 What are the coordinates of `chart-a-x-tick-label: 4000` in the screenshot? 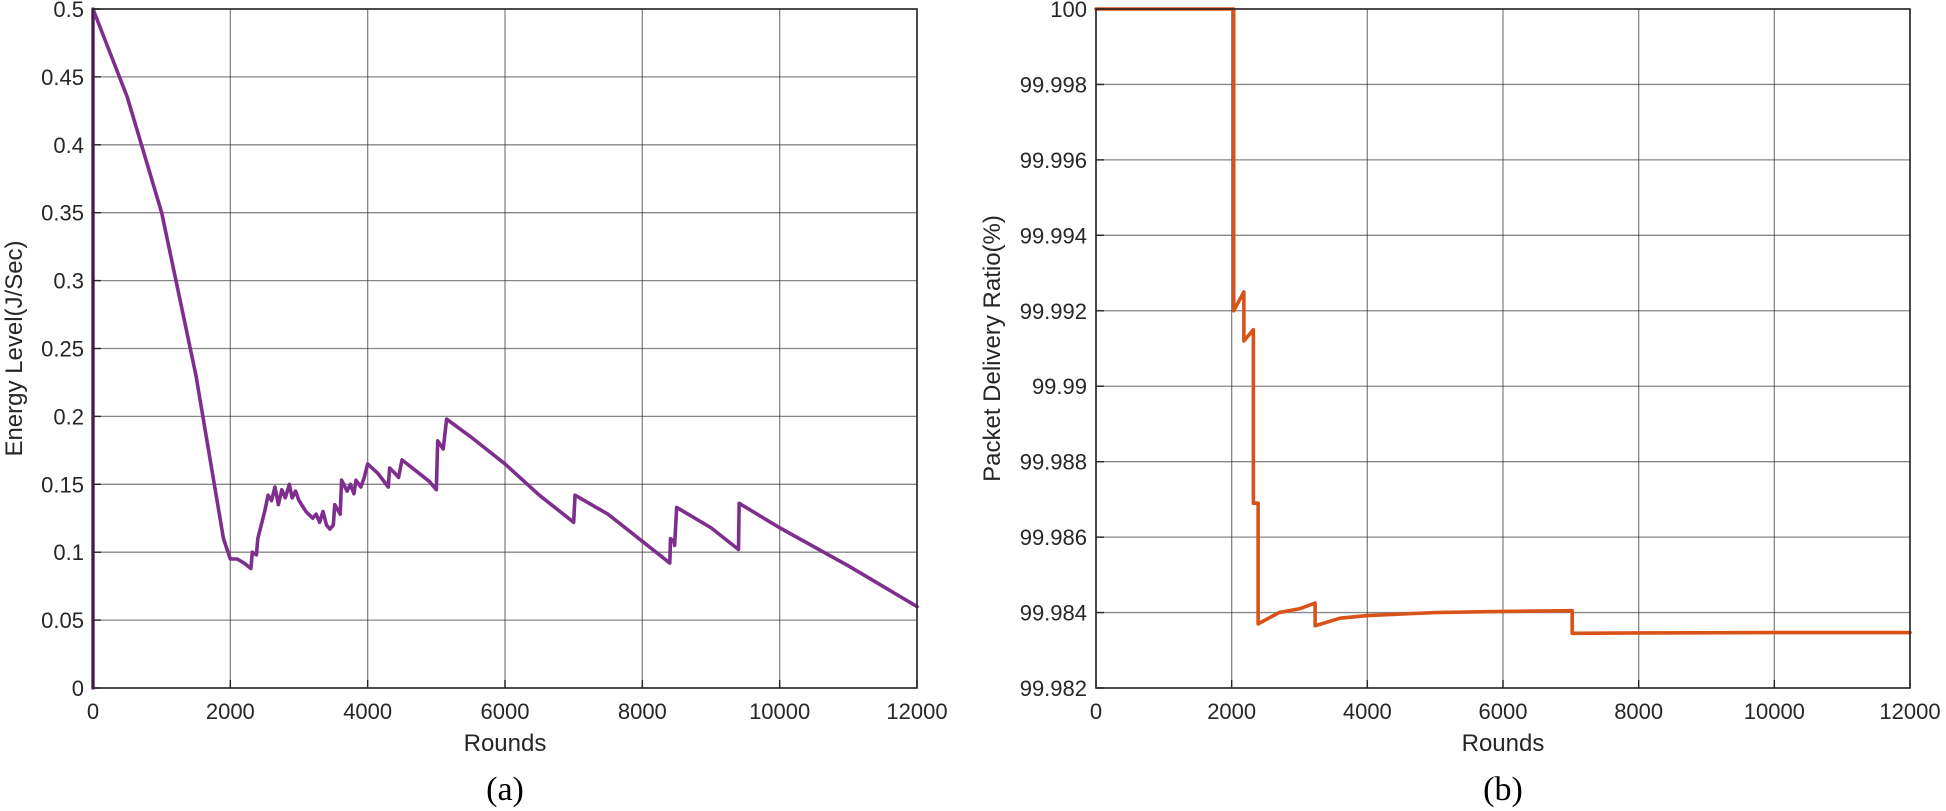 It's located at (367, 711).